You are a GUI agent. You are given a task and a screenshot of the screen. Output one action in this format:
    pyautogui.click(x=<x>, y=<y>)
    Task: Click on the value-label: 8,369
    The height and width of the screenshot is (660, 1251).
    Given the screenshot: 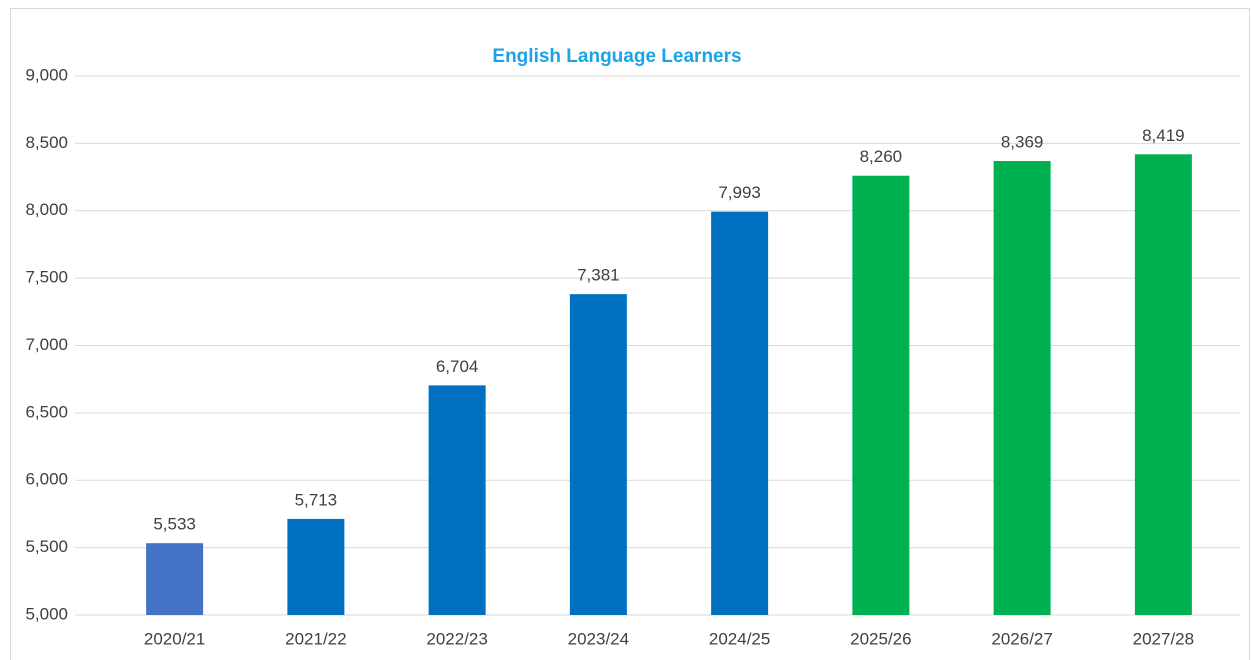 What is the action you would take?
    pyautogui.click(x=1022, y=142)
    